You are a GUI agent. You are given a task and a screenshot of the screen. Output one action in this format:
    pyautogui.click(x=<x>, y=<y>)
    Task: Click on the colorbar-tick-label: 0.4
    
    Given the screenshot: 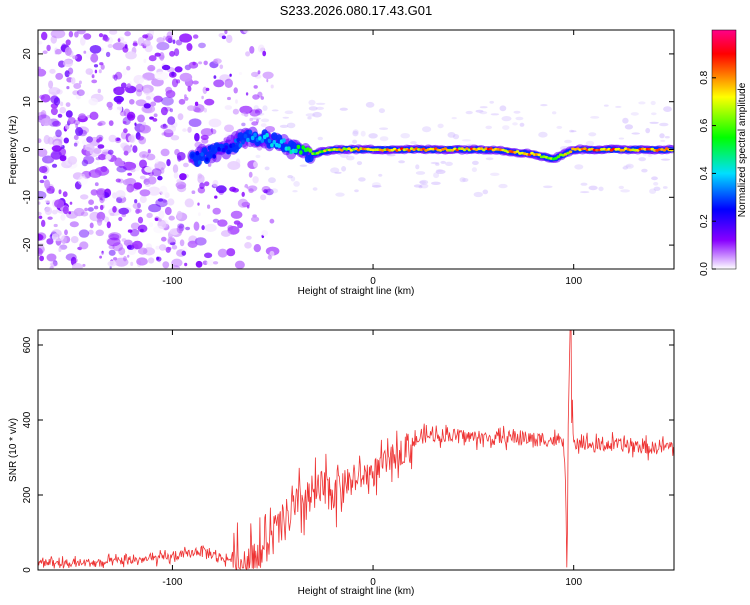 What is the action you would take?
    pyautogui.click(x=704, y=173)
    